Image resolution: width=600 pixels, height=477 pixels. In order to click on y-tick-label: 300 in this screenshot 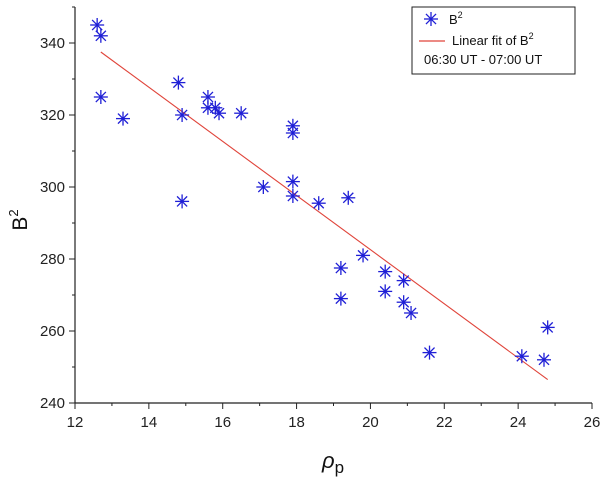, I will do `click(52, 187)`.